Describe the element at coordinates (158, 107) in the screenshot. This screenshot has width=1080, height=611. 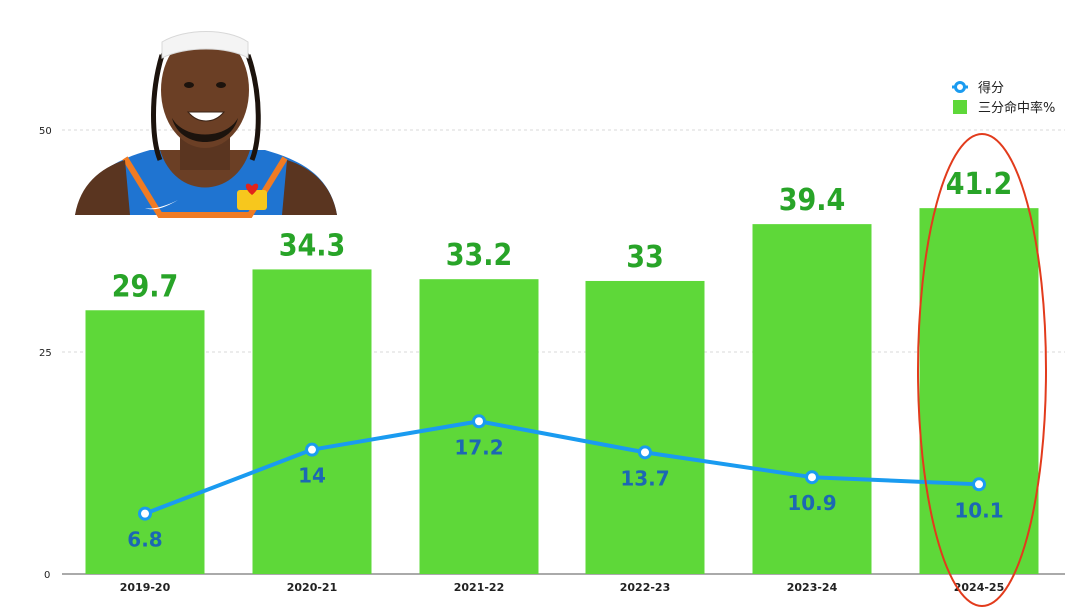
I see `dreads-left` at that location.